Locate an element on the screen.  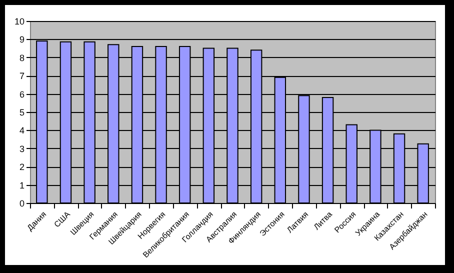
y-tick-label: 8 is located at coordinates (21, 57).